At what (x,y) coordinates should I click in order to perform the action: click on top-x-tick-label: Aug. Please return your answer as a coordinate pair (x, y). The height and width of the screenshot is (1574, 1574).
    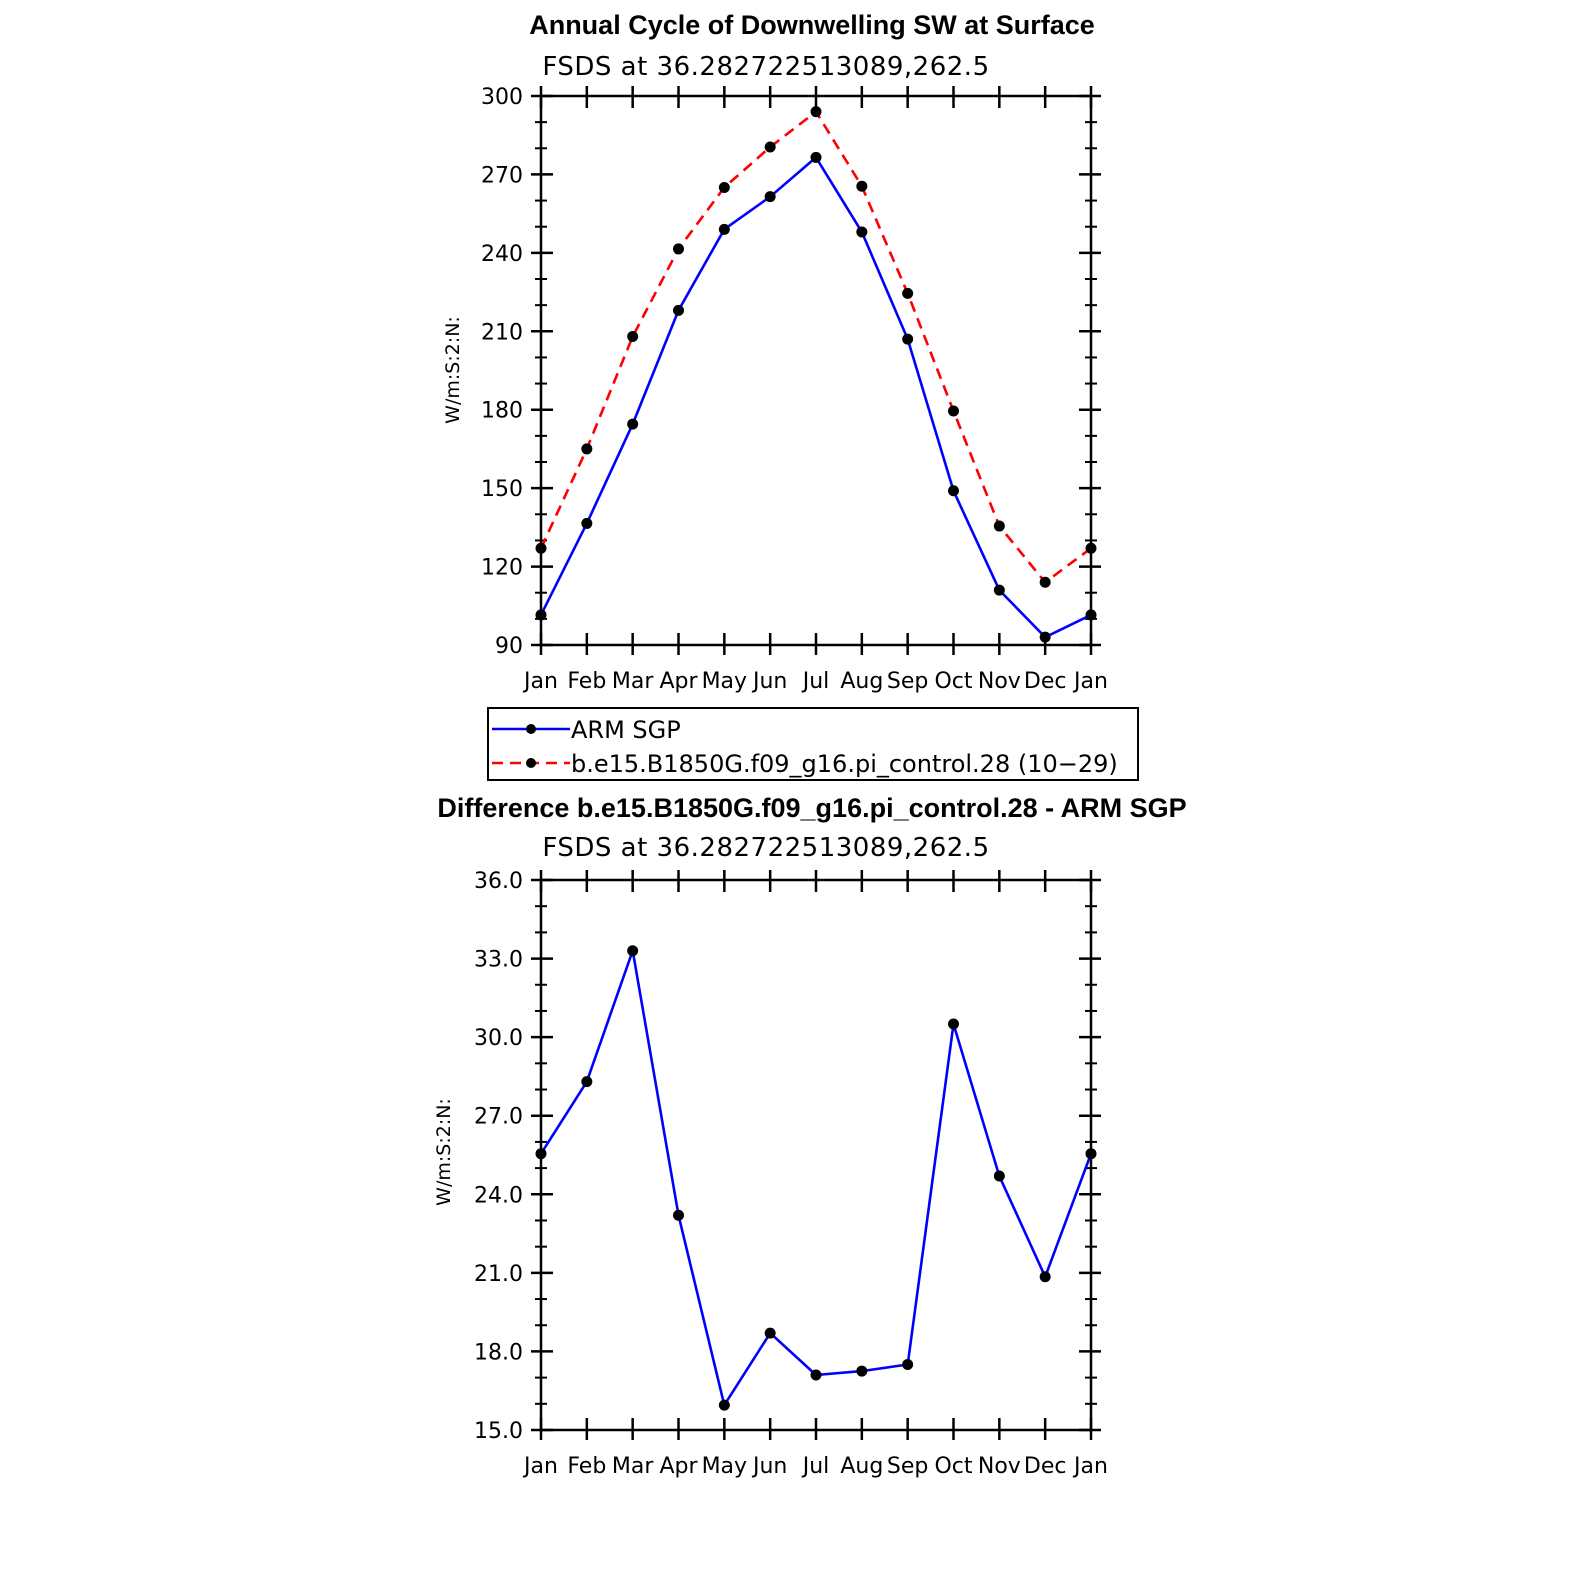
    Looking at the image, I should click on (861, 681).